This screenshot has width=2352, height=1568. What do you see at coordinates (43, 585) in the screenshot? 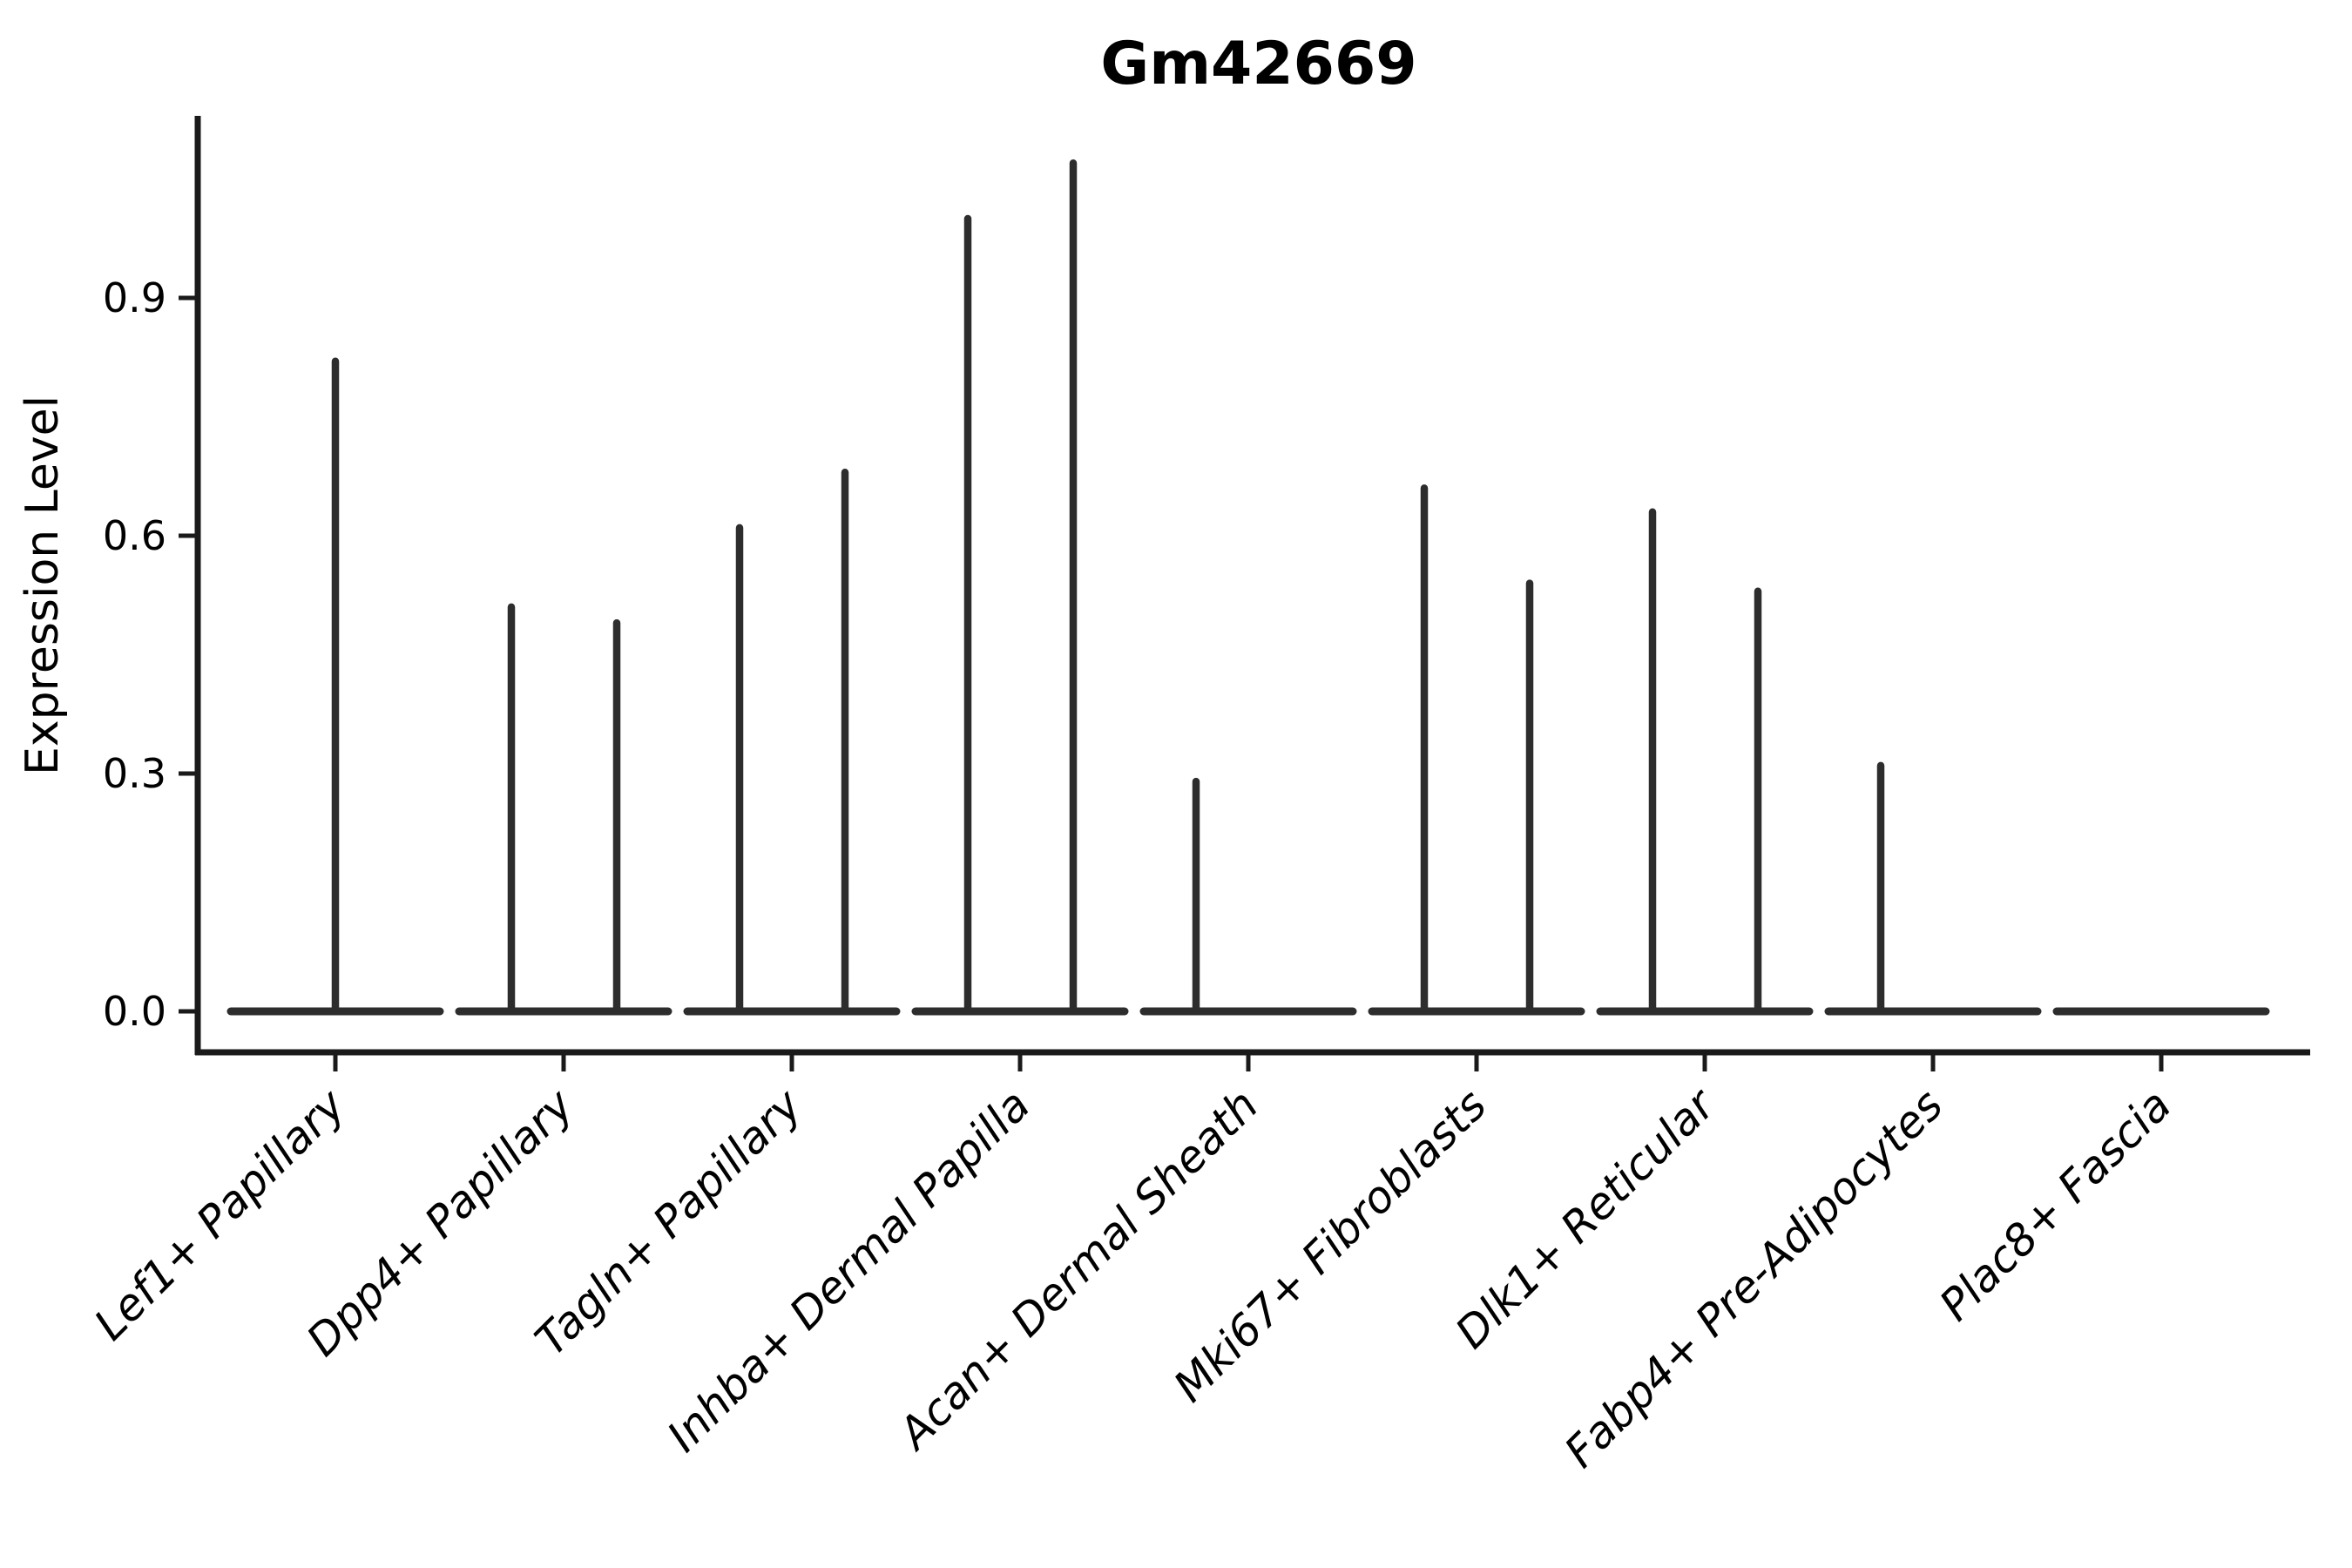
I see `y-axis-label: Expression Level` at bounding box center [43, 585].